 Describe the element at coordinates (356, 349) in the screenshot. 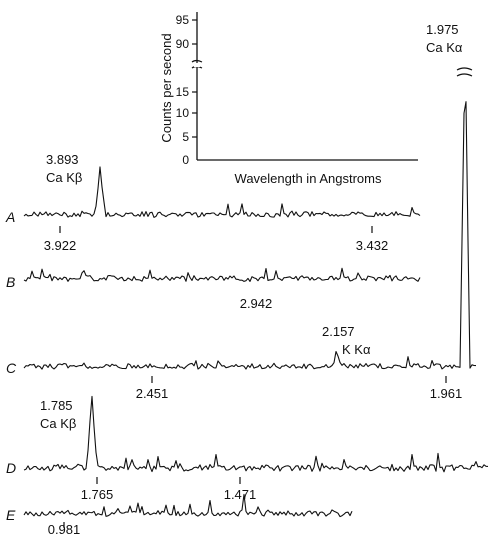

I see `peak-name-c-kka: K Kα` at that location.